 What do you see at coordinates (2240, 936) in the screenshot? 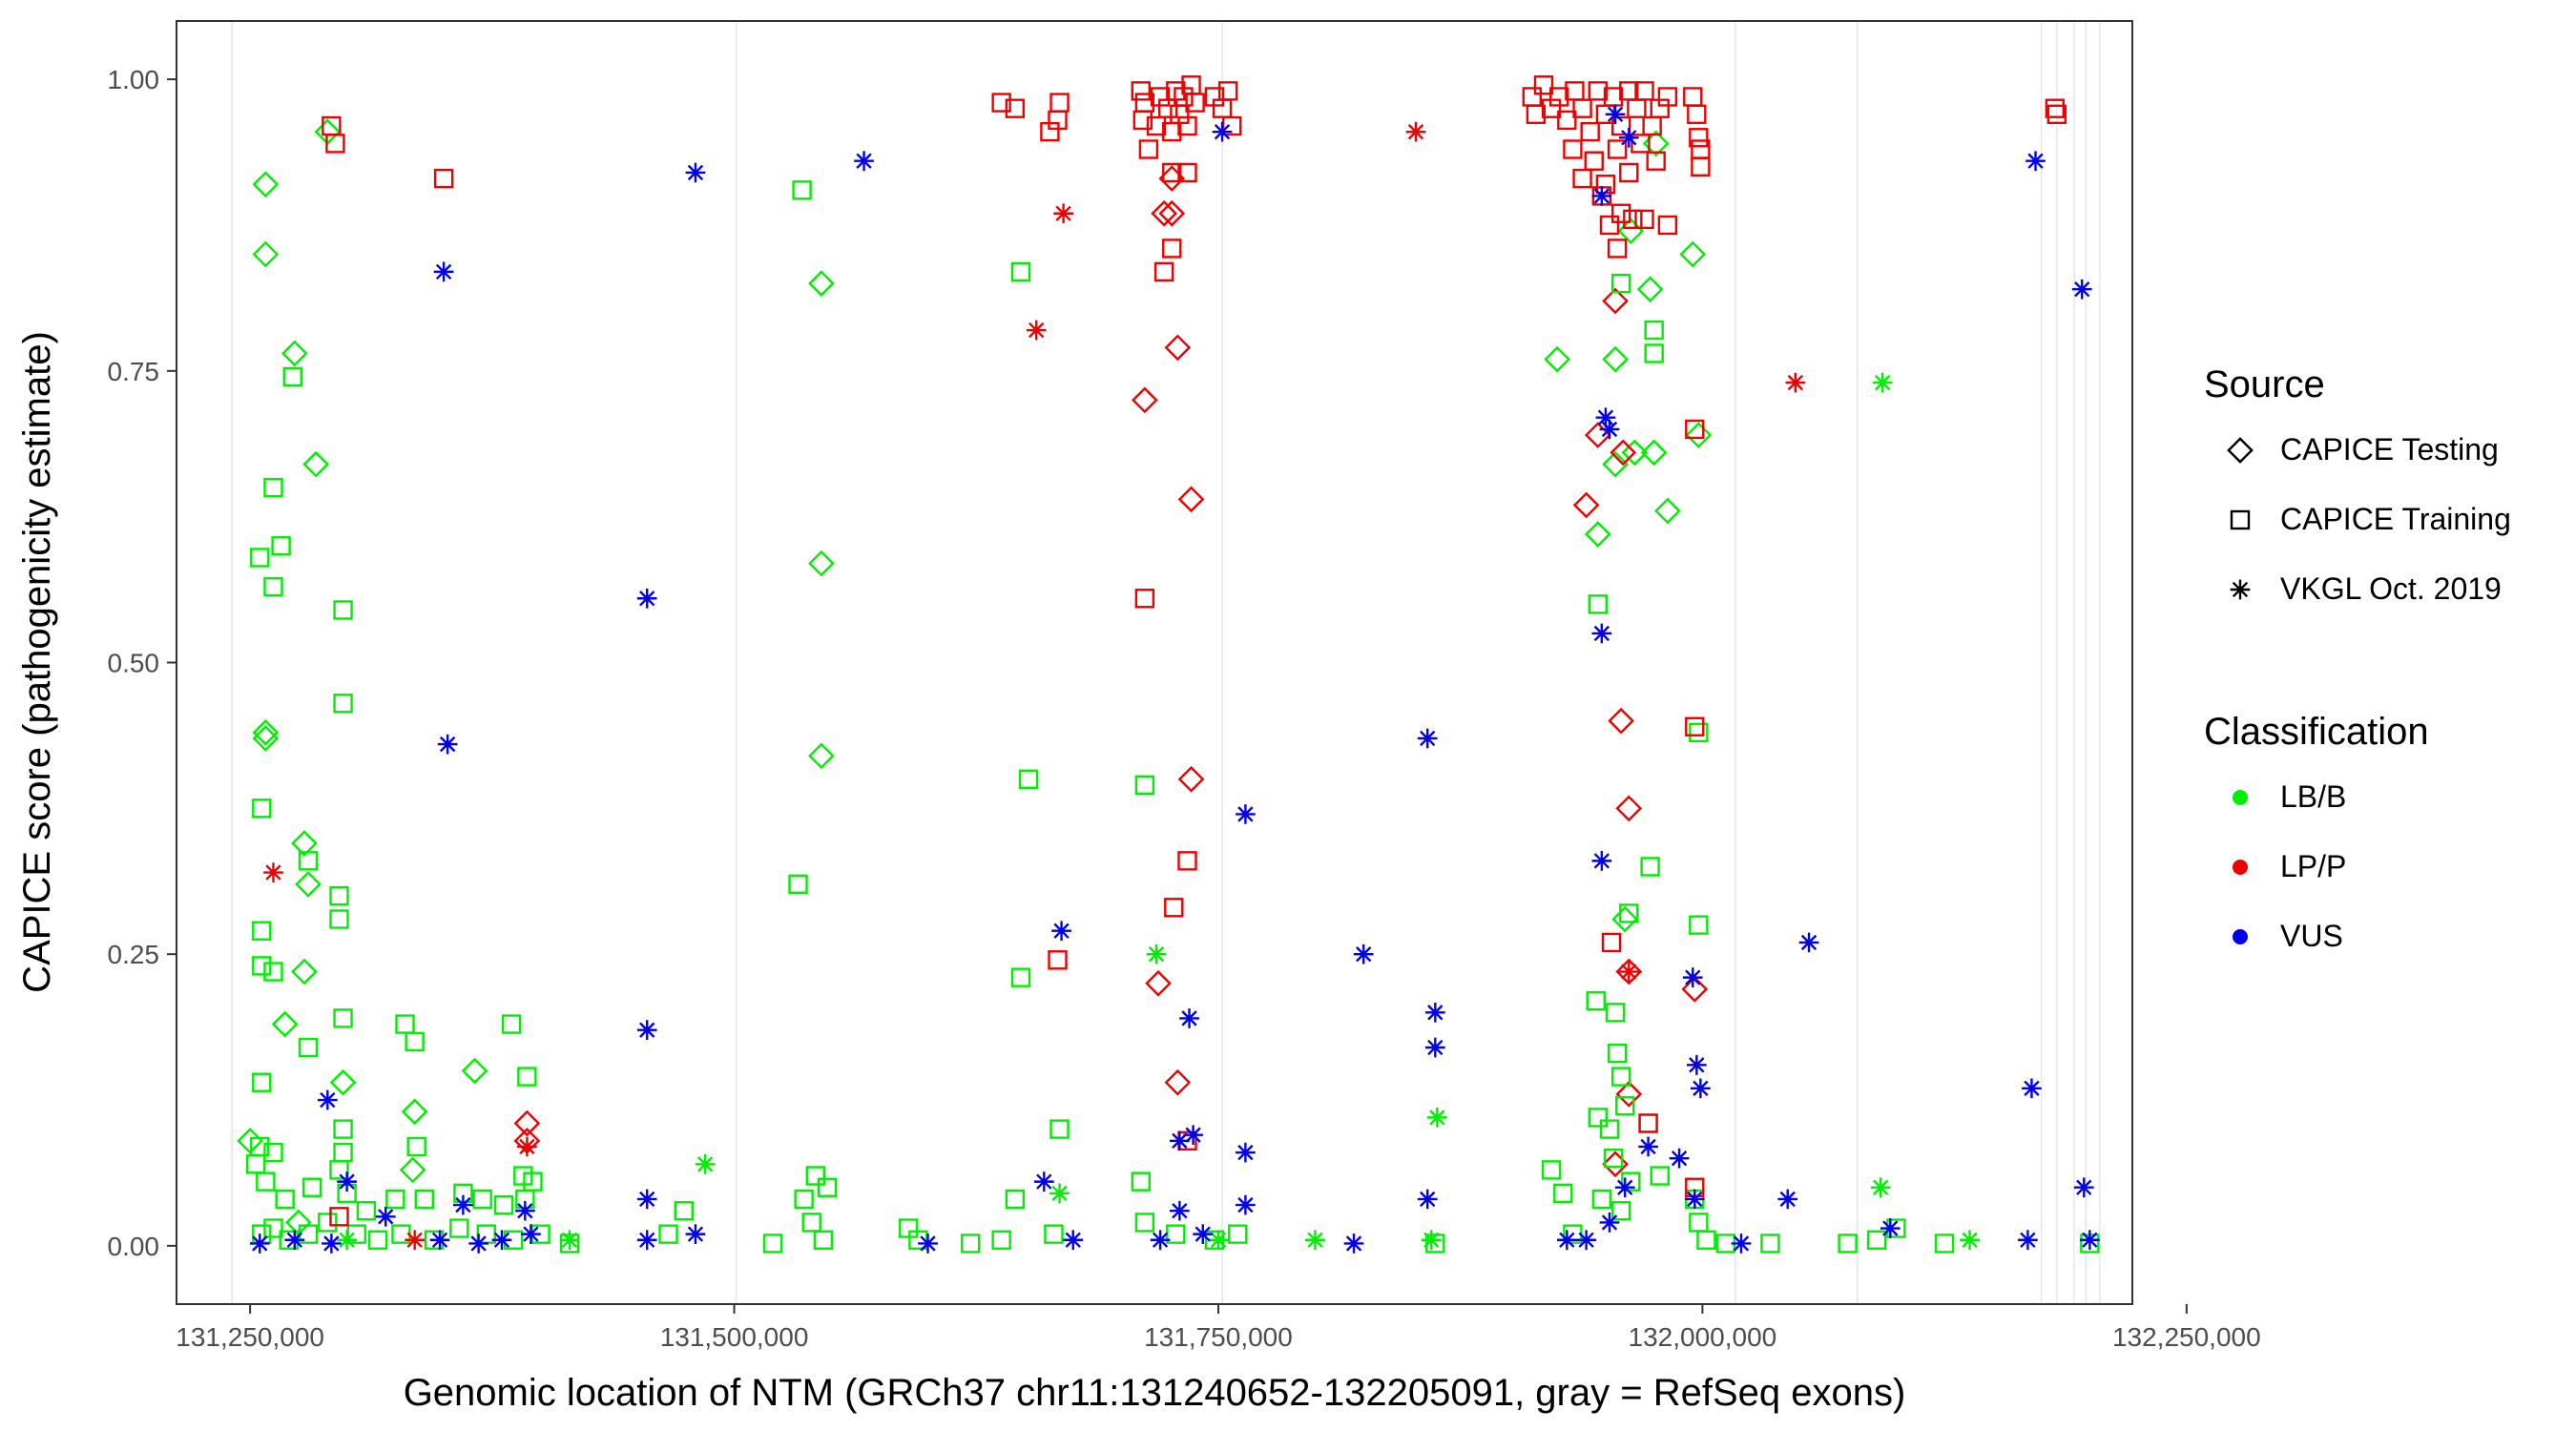
I see `legend-key-color-icon` at bounding box center [2240, 936].